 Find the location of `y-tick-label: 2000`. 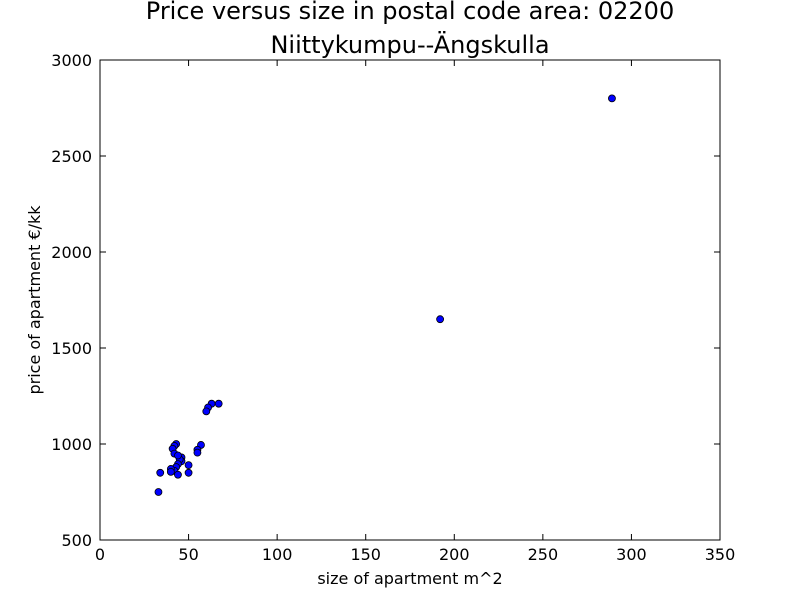

y-tick-label: 2000 is located at coordinates (71, 252).